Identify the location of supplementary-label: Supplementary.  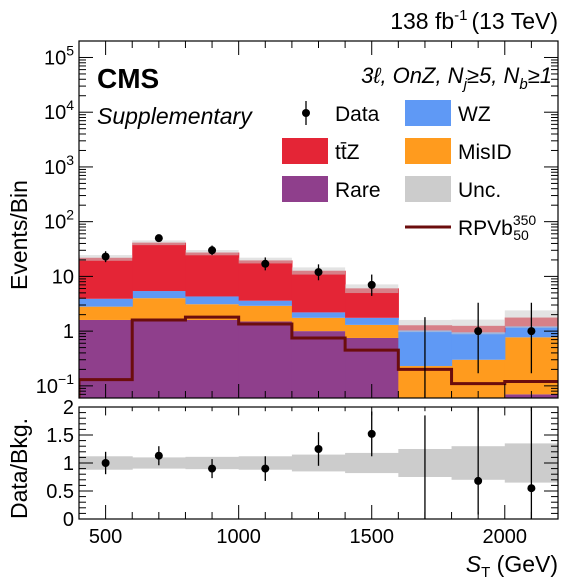
(175, 116).